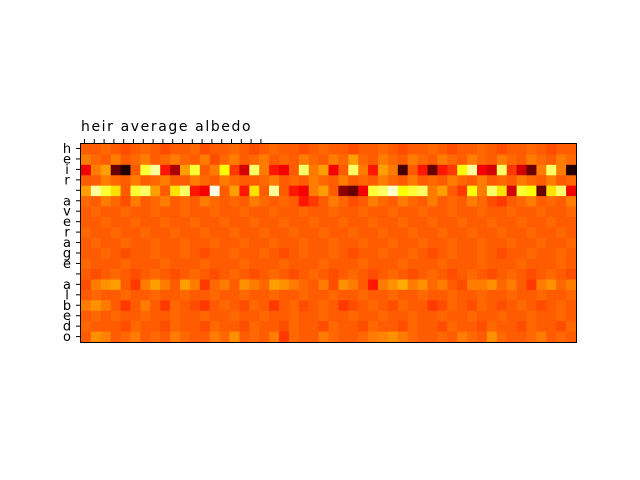 This screenshot has height=480, width=640. Describe the element at coordinates (67, 170) in the screenshot. I see `left-tick-label: i` at that location.